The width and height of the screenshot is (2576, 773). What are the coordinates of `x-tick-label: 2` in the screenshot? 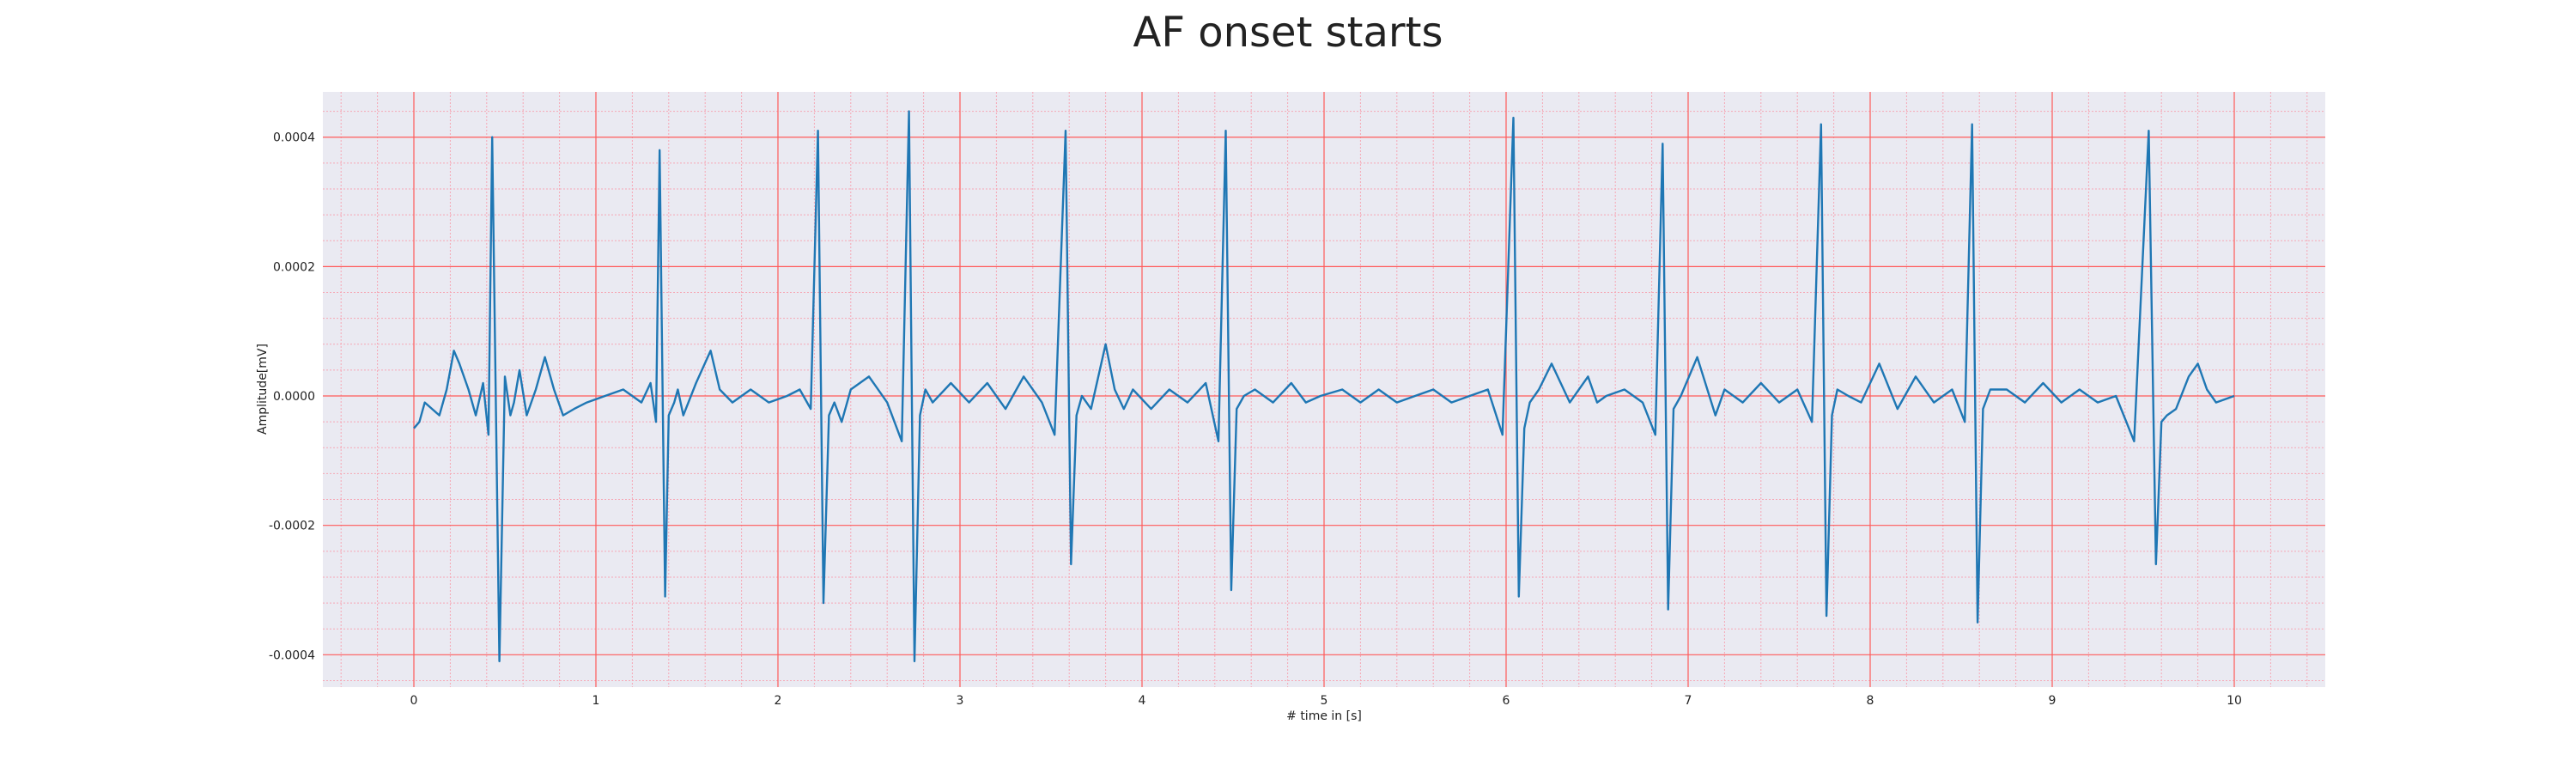 It's located at (779, 701).